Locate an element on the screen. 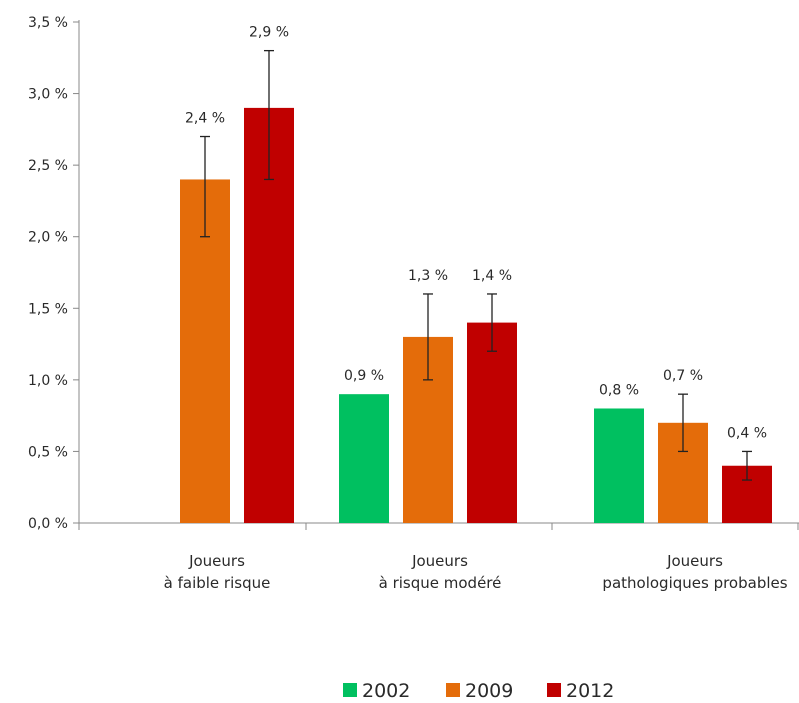 Image resolution: width=799 pixels, height=703 pixels. y-tick-label: 1,0 % is located at coordinates (48, 381).